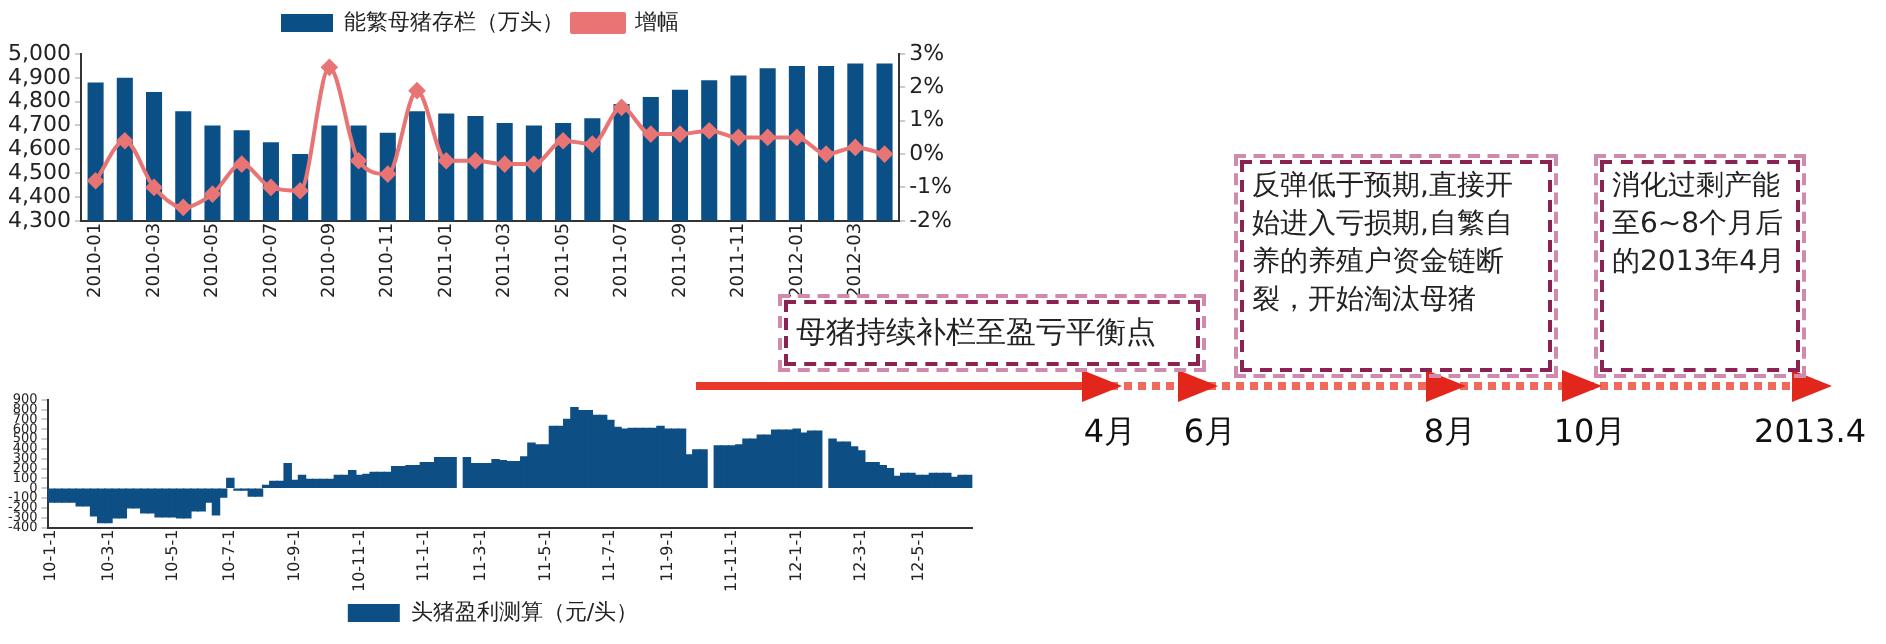 This screenshot has height=644, width=1886. I want to click on x-tick-label: 10-1-1, so click(50, 555).